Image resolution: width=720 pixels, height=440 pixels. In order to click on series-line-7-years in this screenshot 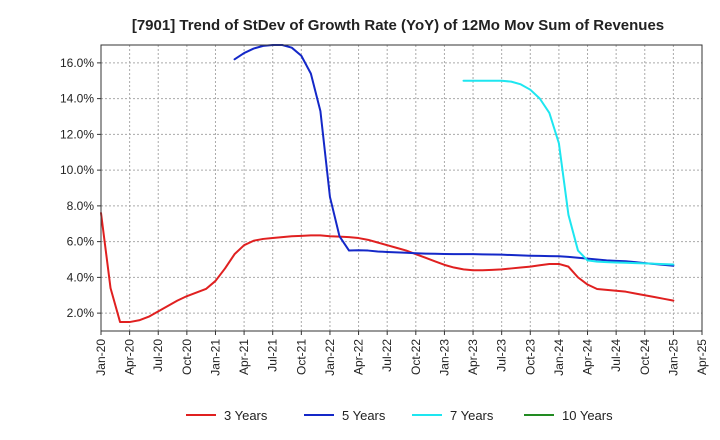, I will do `click(568, 172)`.